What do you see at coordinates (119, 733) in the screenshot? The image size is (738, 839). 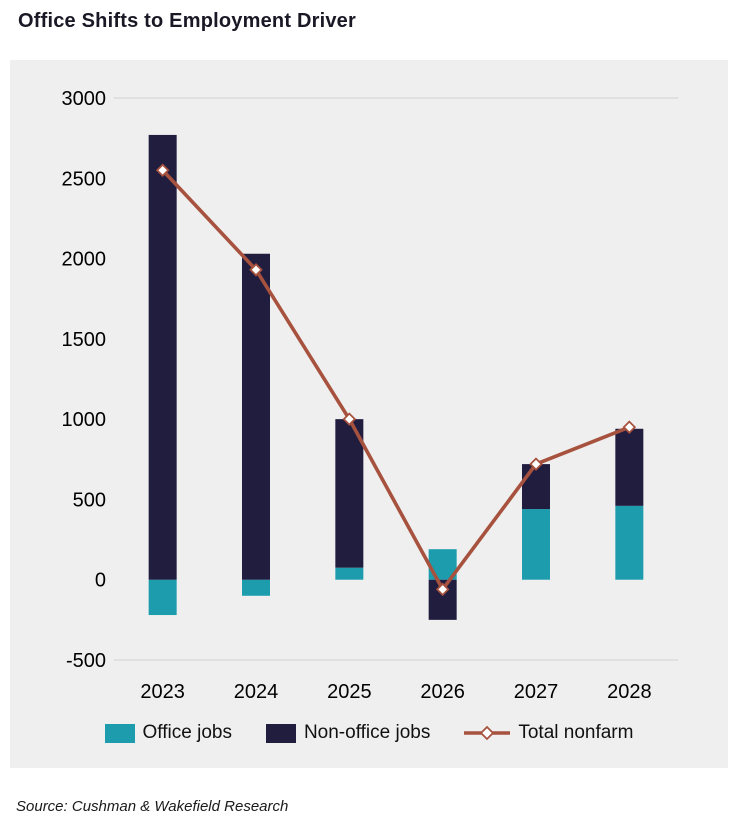 I see `office-jobs-swatch-icon` at bounding box center [119, 733].